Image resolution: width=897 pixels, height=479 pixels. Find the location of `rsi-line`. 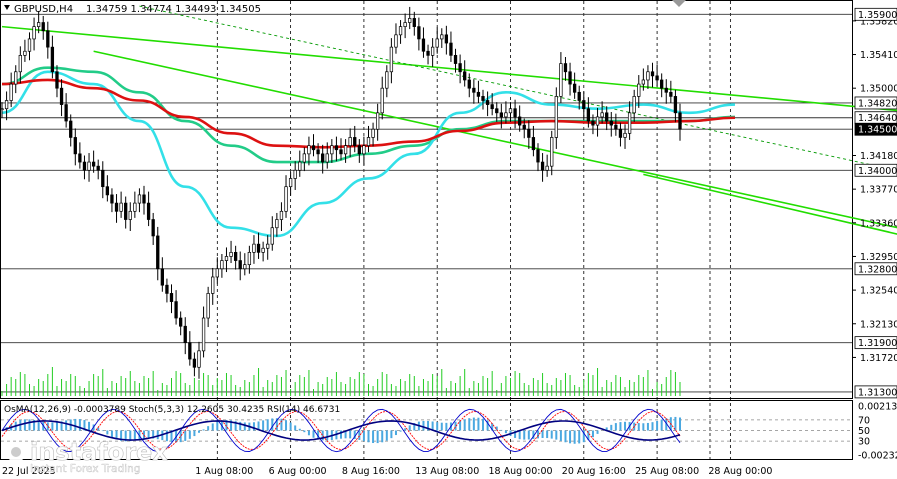

rsi-line is located at coordinates (341, 430).